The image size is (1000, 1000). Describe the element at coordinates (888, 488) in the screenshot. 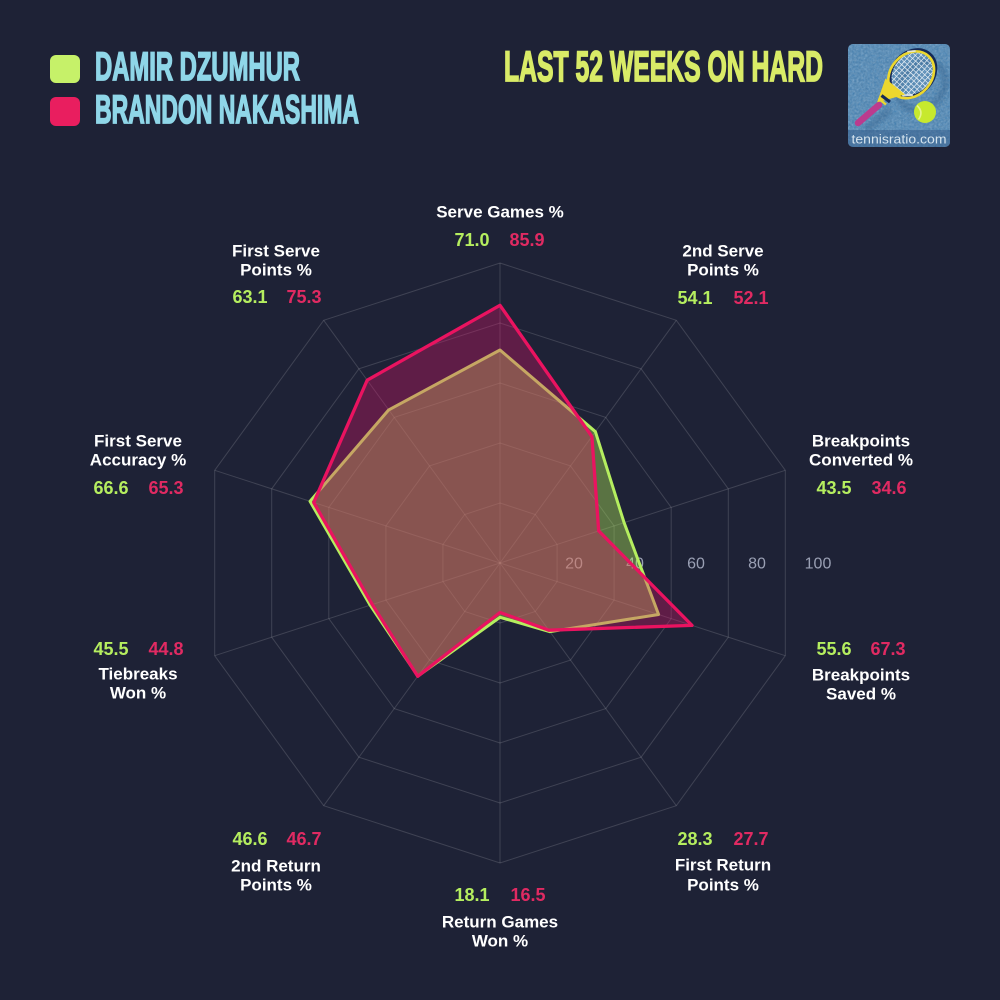

I see `svg-text: 34.6` at that location.